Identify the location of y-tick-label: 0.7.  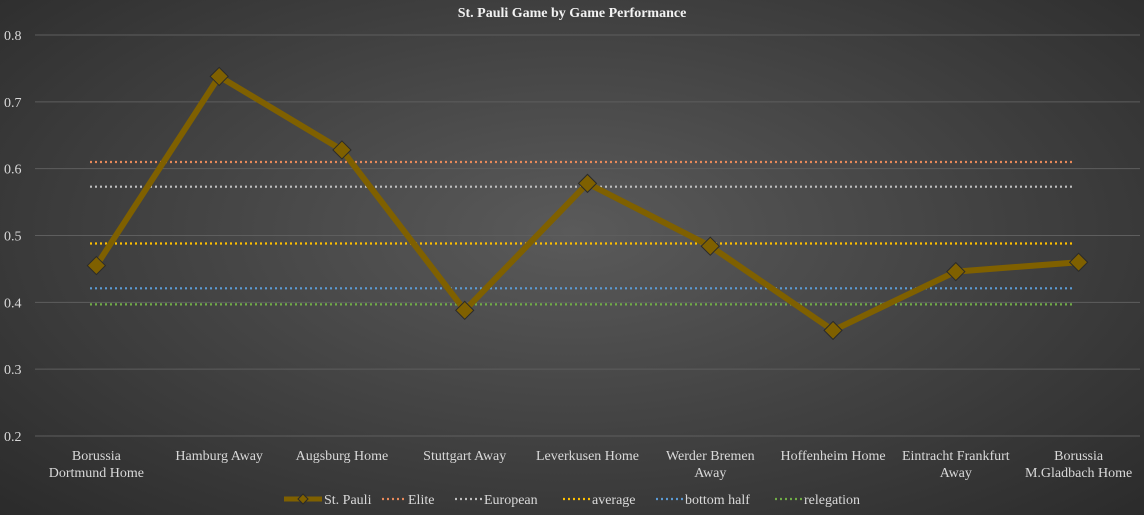
(13, 103).